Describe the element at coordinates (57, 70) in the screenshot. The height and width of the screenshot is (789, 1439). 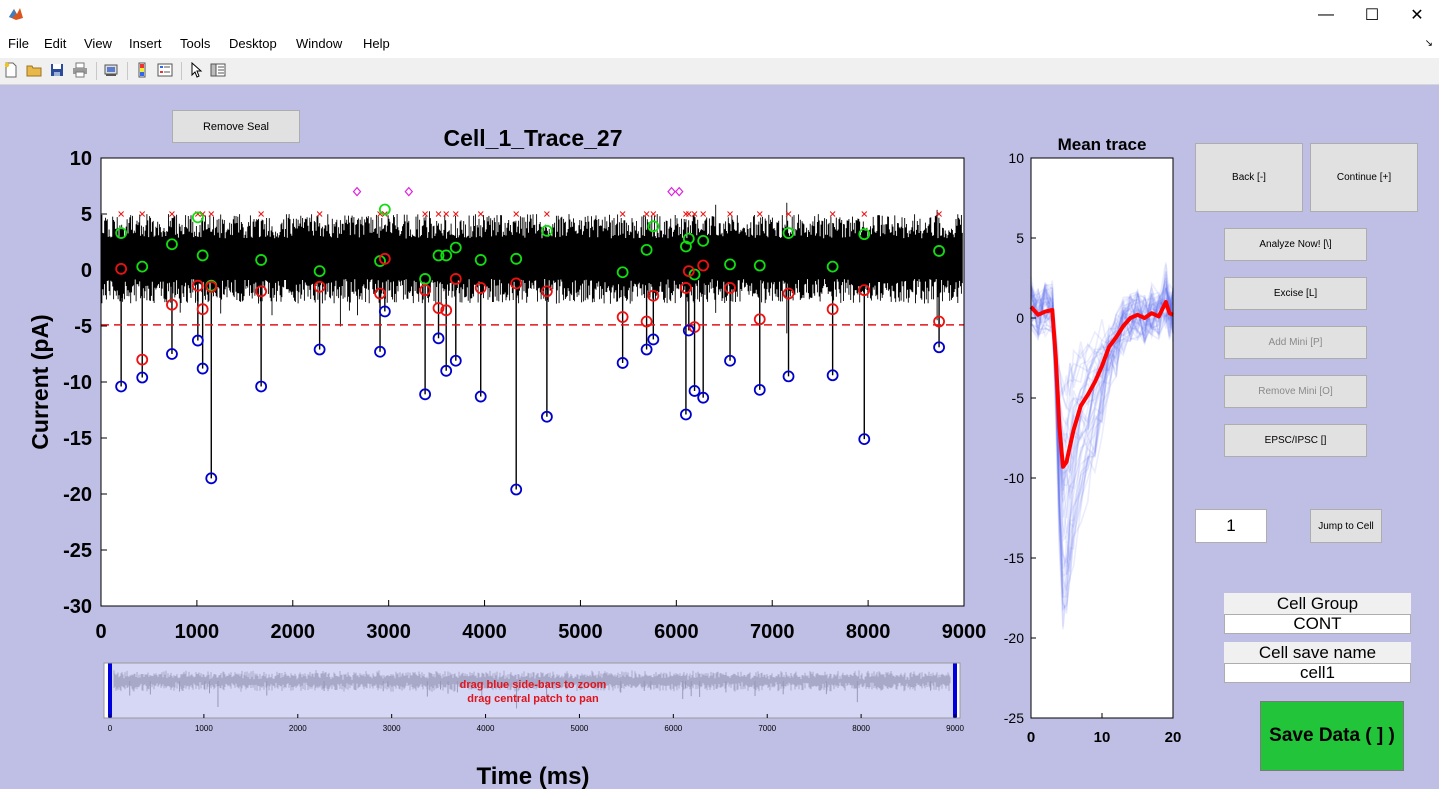
I see `save-icon` at that location.